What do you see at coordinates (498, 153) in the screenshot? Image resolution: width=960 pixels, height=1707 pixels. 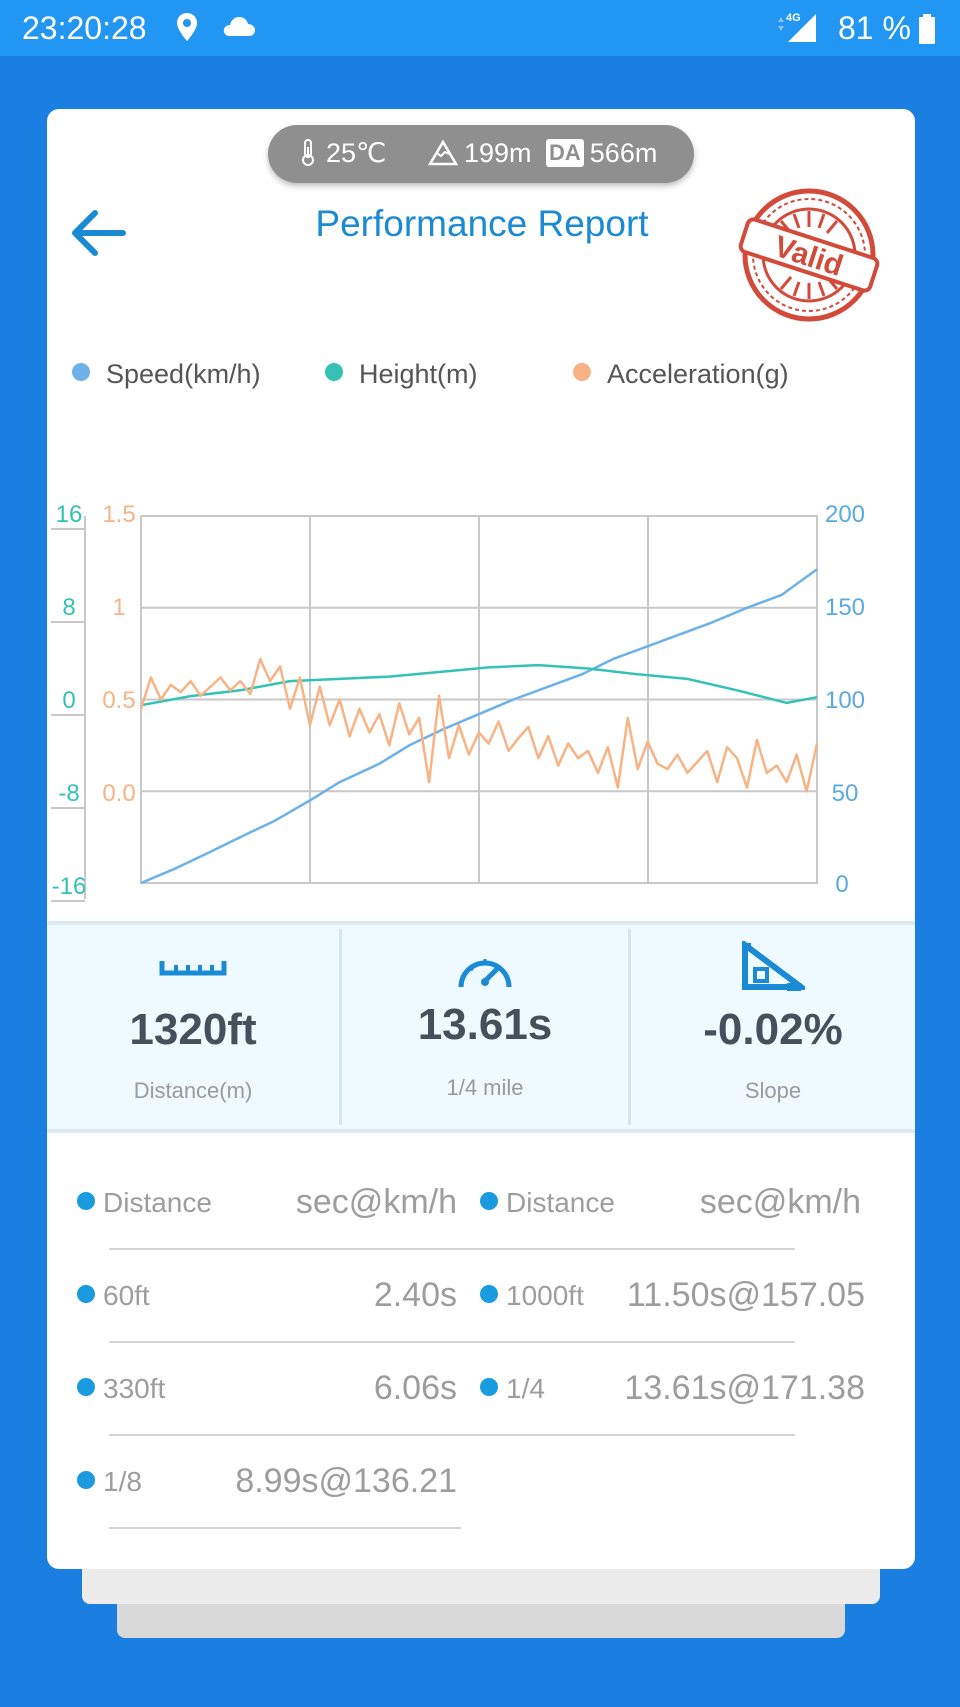 I see `altitude-value: 199m` at bounding box center [498, 153].